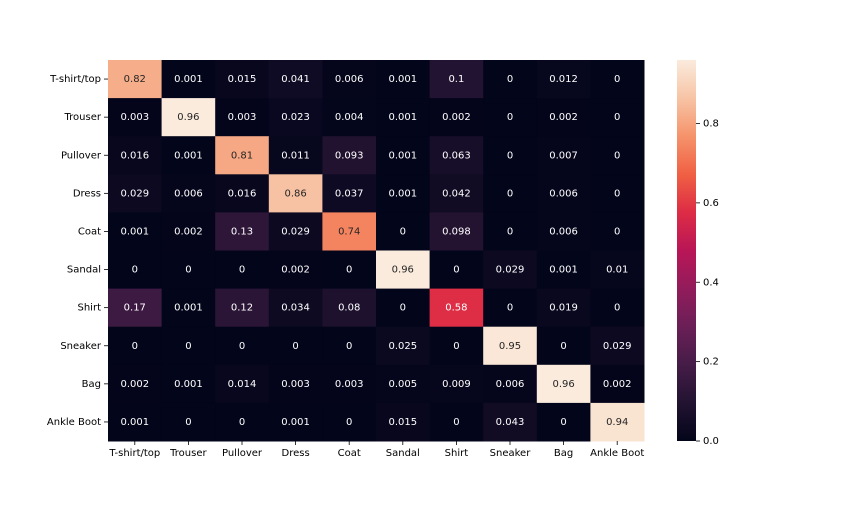  Describe the element at coordinates (242, 453) in the screenshot. I see `x-tick-label: Pullover` at that location.